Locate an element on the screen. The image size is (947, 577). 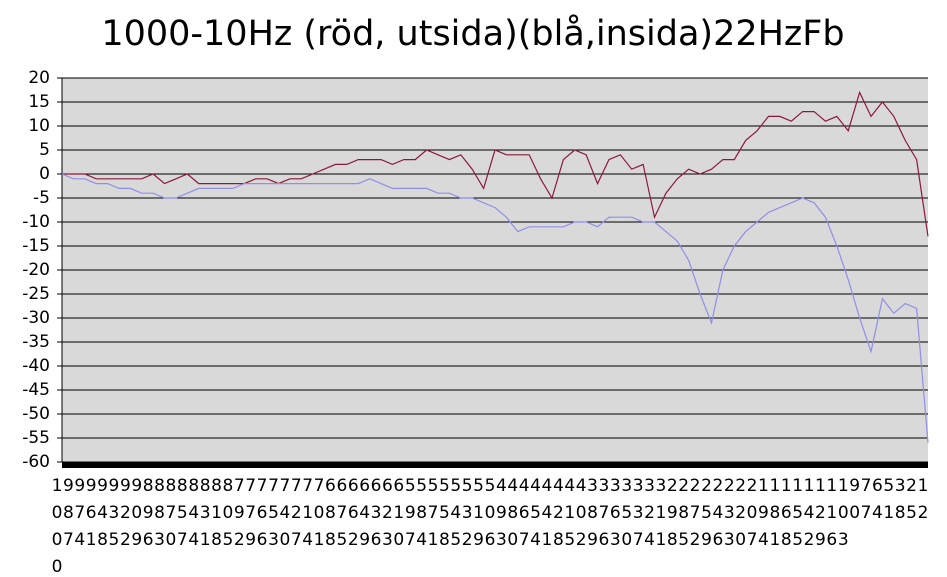
x-tick-label: 363 is located at coordinates (615, 516).